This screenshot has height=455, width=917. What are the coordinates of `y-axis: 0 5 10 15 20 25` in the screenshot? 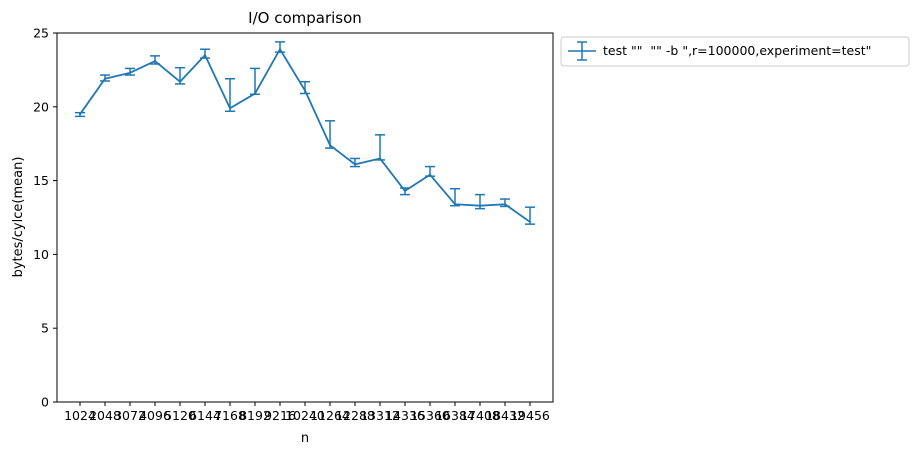 It's located at (45, 218).